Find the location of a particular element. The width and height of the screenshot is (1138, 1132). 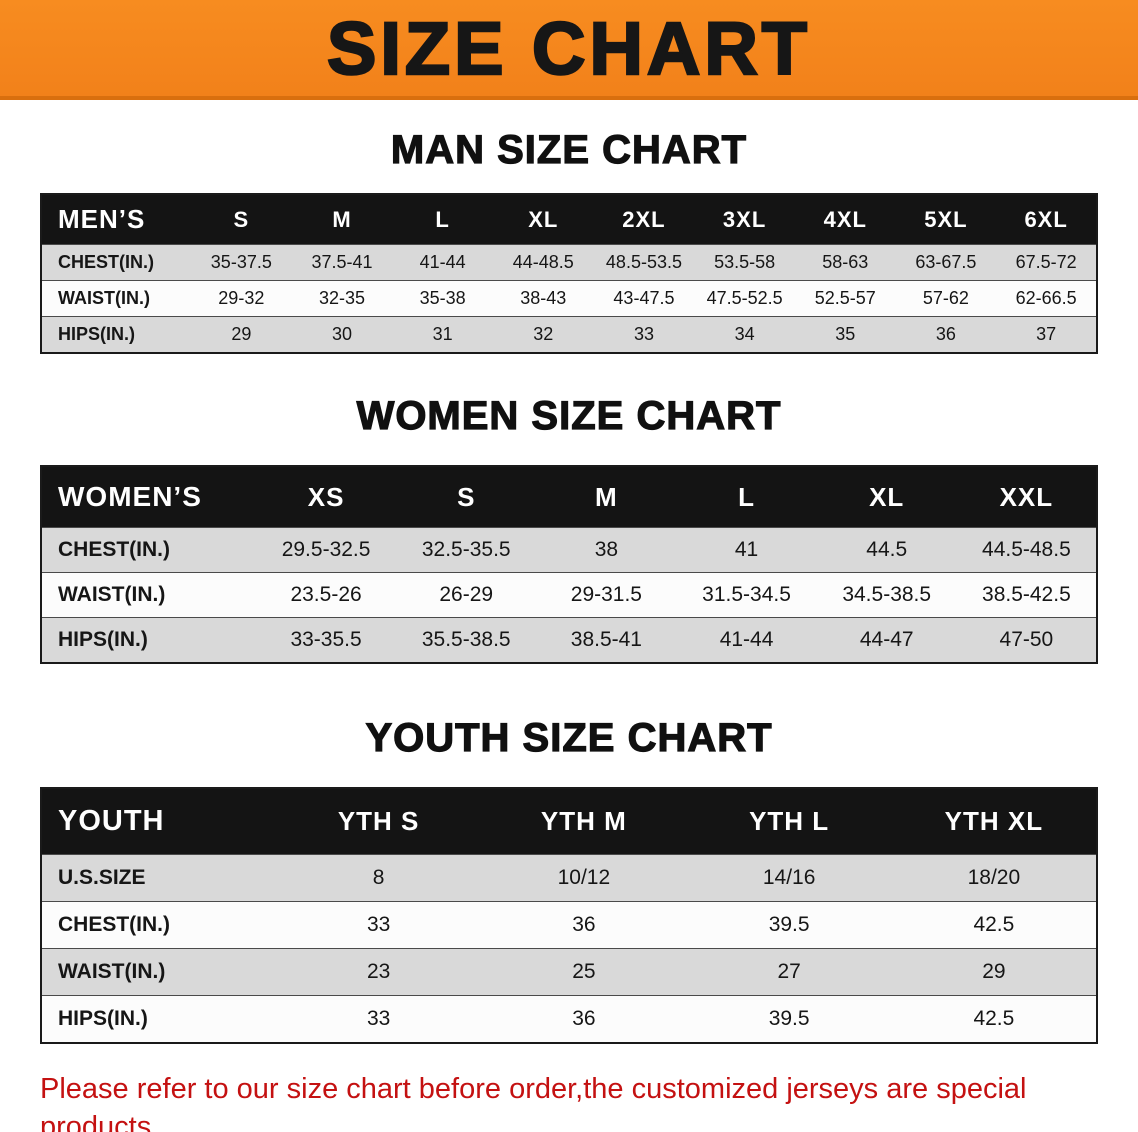

measurement-value: 38.5-41 is located at coordinates (606, 640).